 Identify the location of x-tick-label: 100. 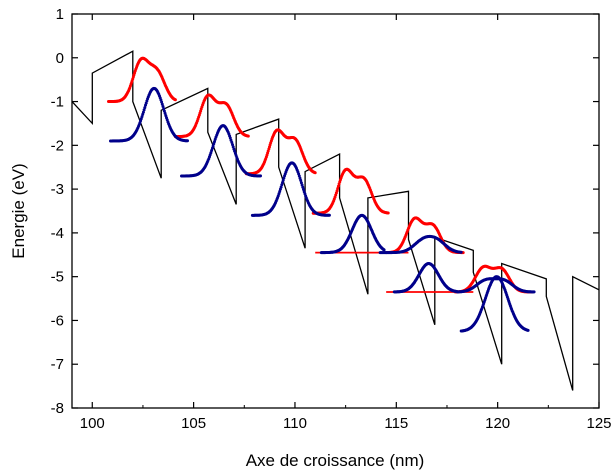
(92, 423).